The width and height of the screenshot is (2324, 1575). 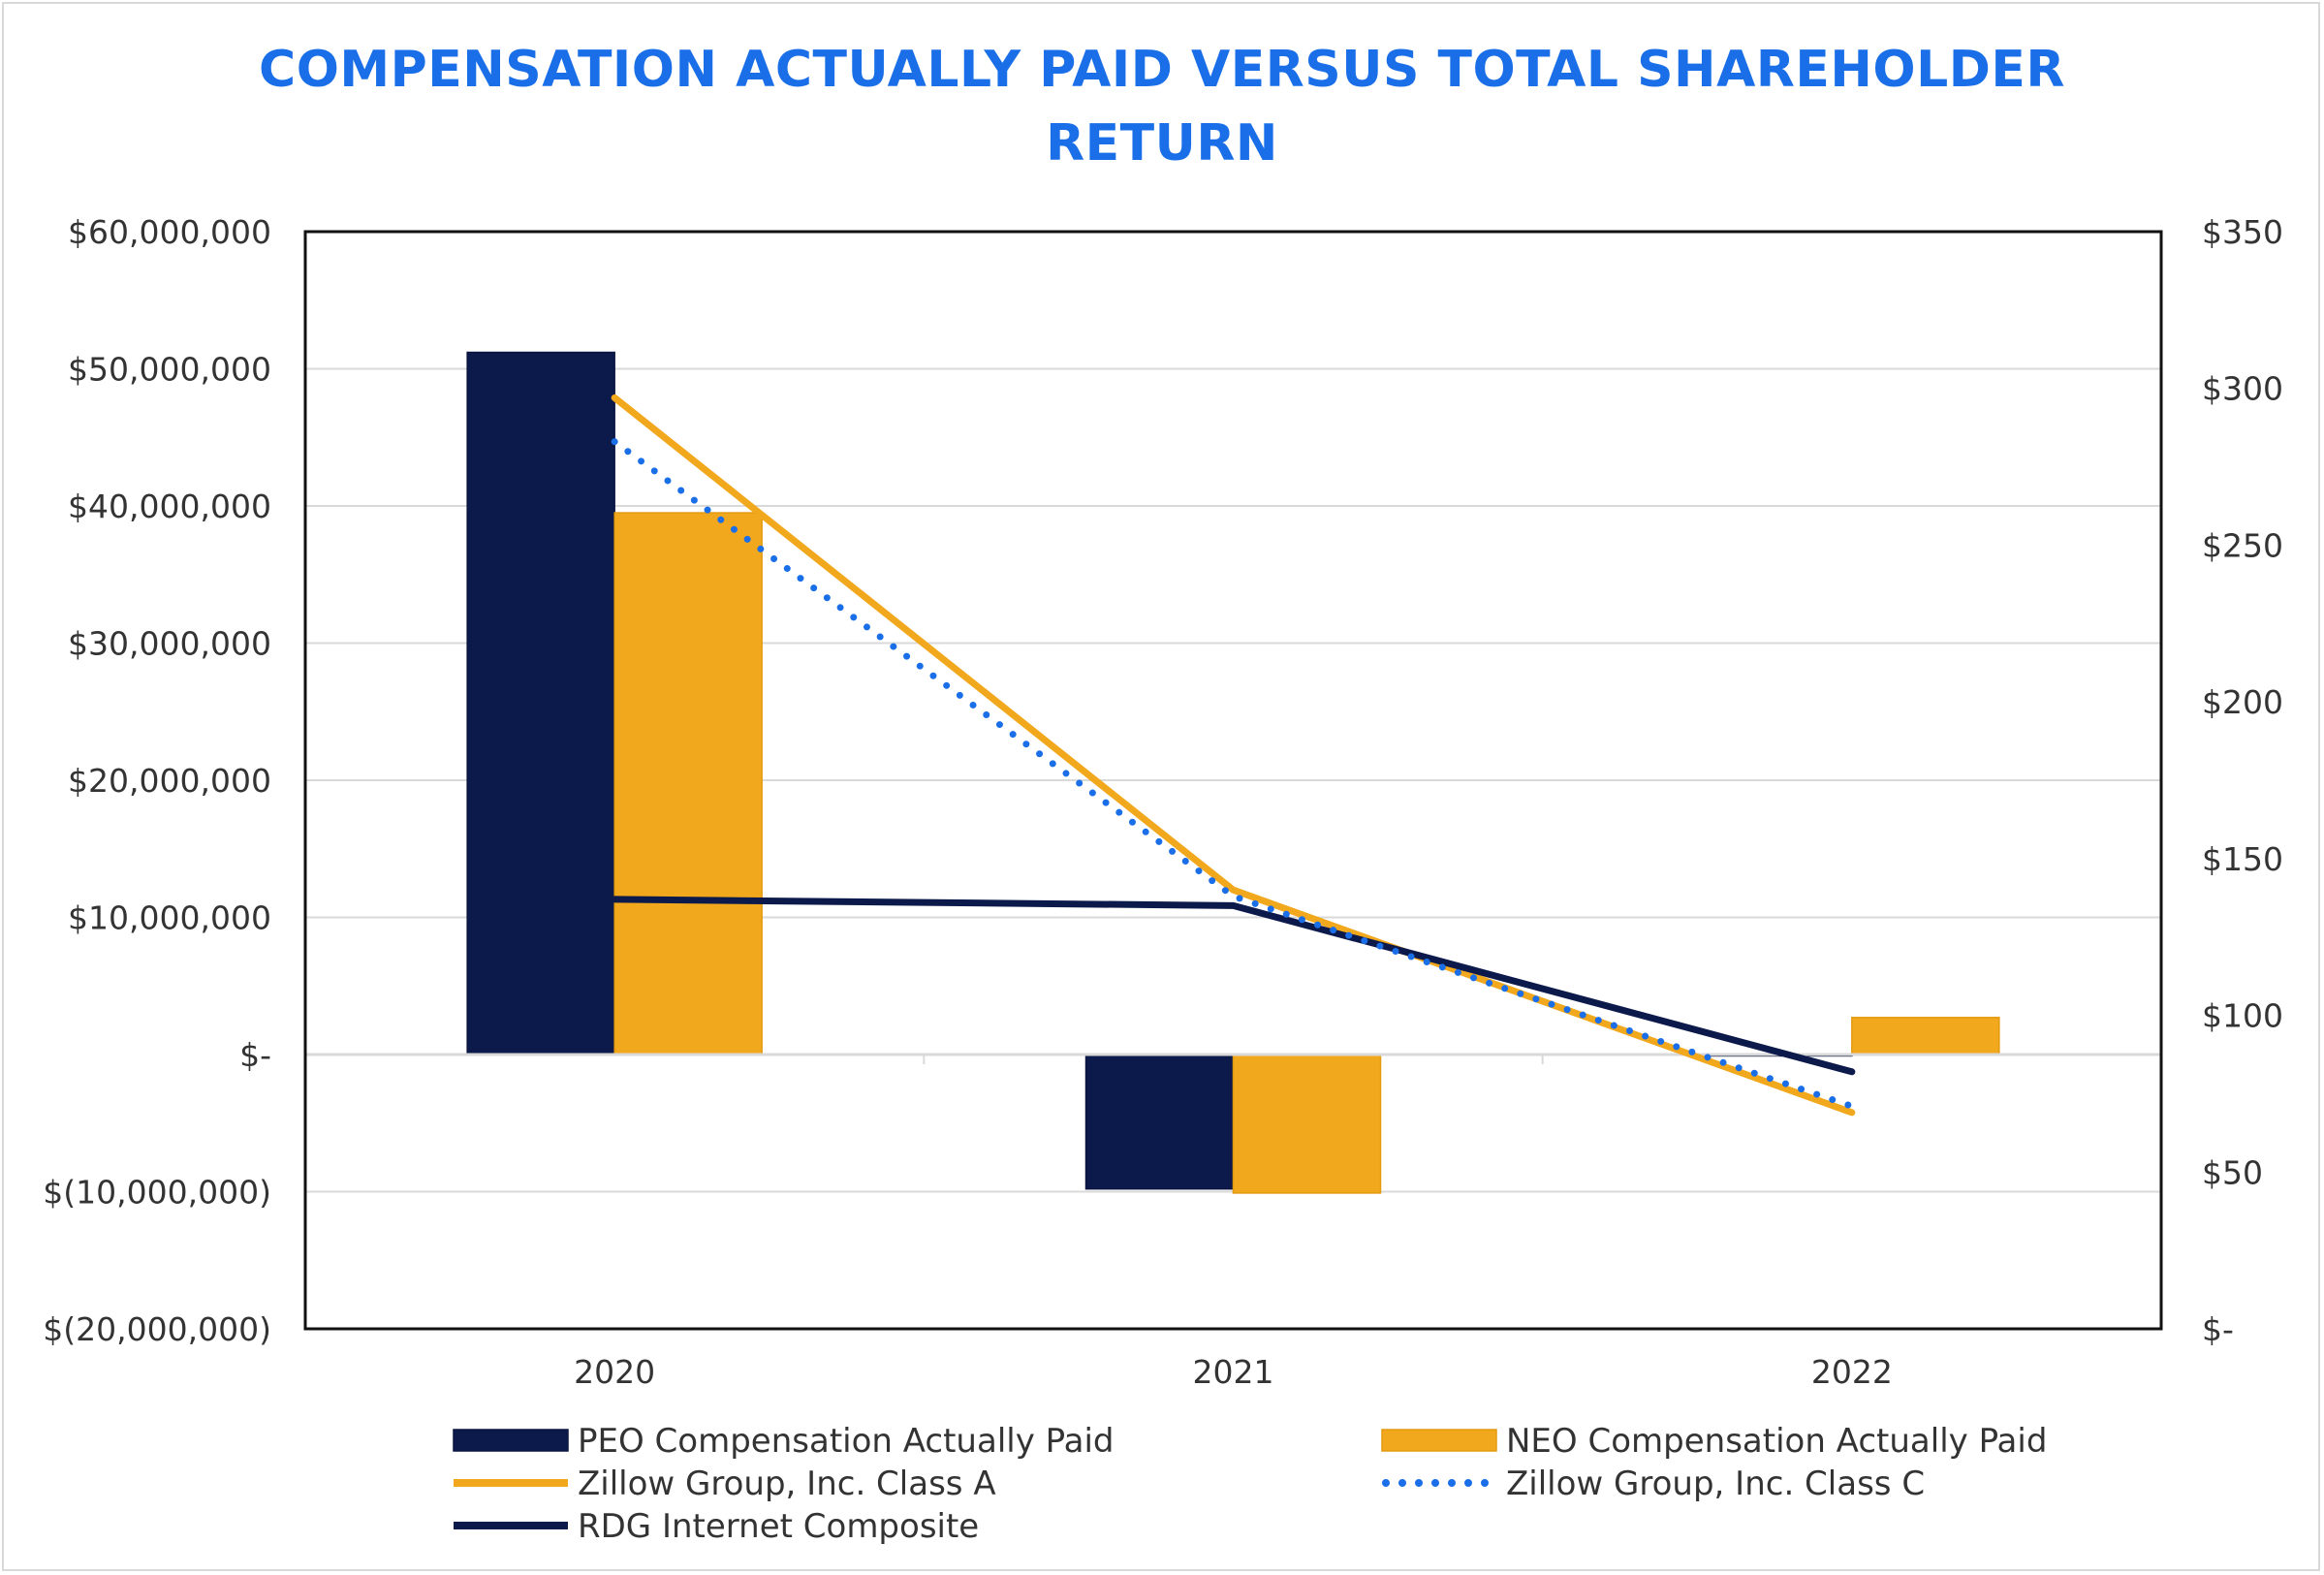 What do you see at coordinates (1162, 144) in the screenshot?
I see `chart-title-line-2: RETURN` at bounding box center [1162, 144].